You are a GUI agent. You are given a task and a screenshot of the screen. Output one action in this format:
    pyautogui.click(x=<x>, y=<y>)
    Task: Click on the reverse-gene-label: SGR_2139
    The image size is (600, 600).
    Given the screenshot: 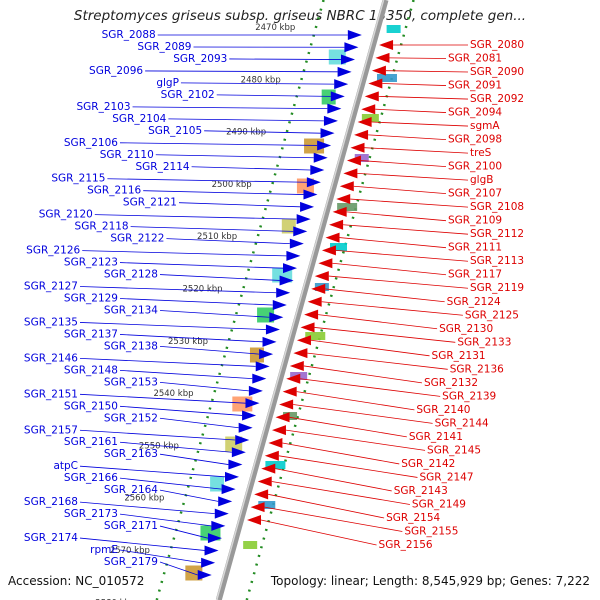 What is the action you would take?
    pyautogui.click(x=469, y=396)
    